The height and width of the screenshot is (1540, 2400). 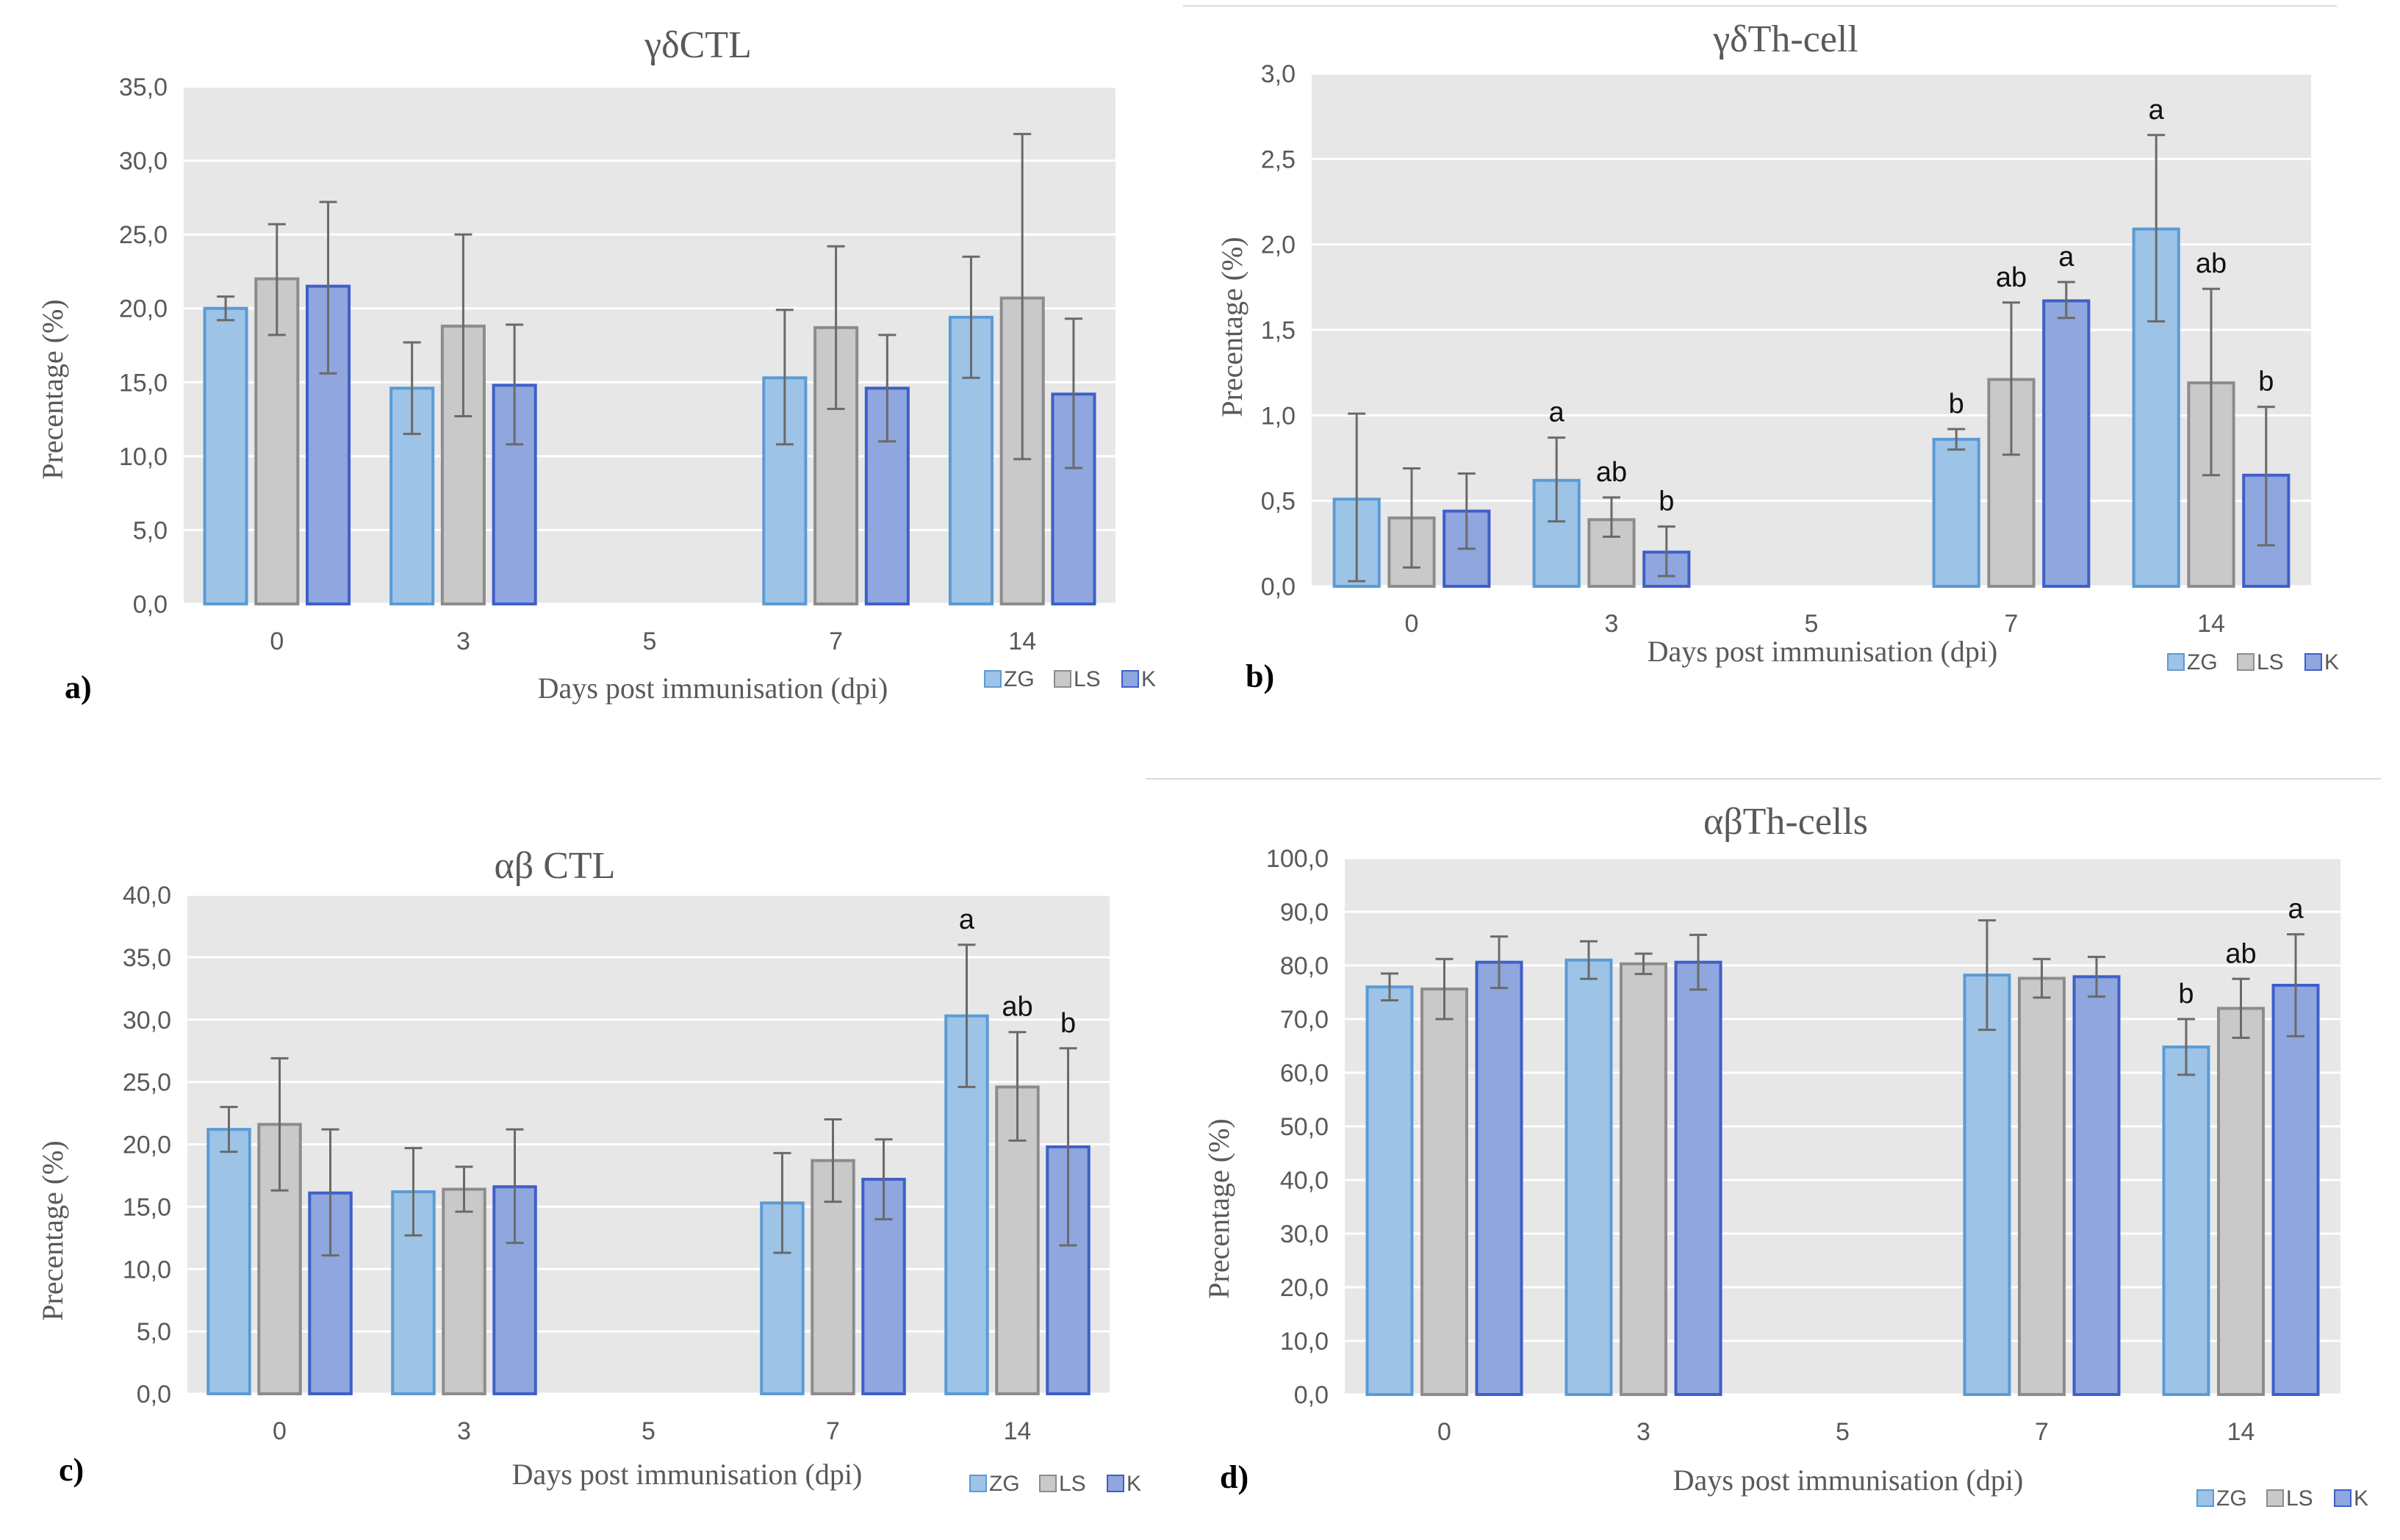 What do you see at coordinates (1260, 676) in the screenshot?
I see `panel-label: b)` at bounding box center [1260, 676].